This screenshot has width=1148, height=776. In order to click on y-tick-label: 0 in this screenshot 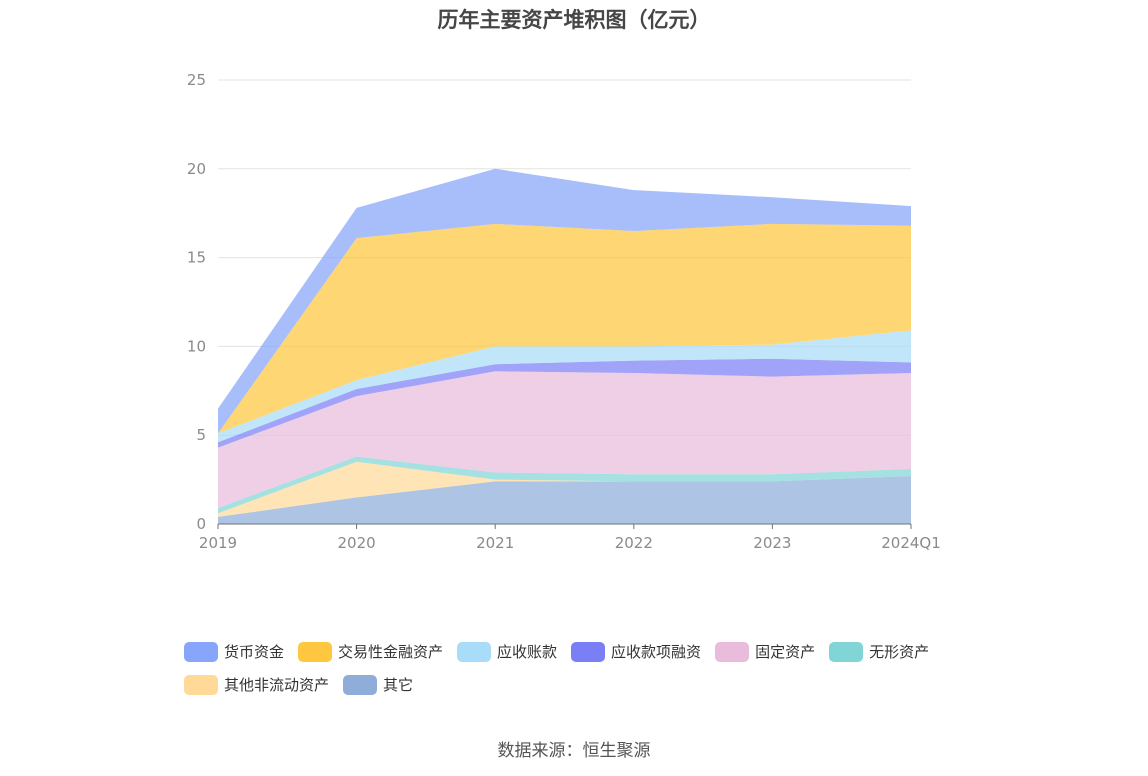, I will do `click(201, 524)`.